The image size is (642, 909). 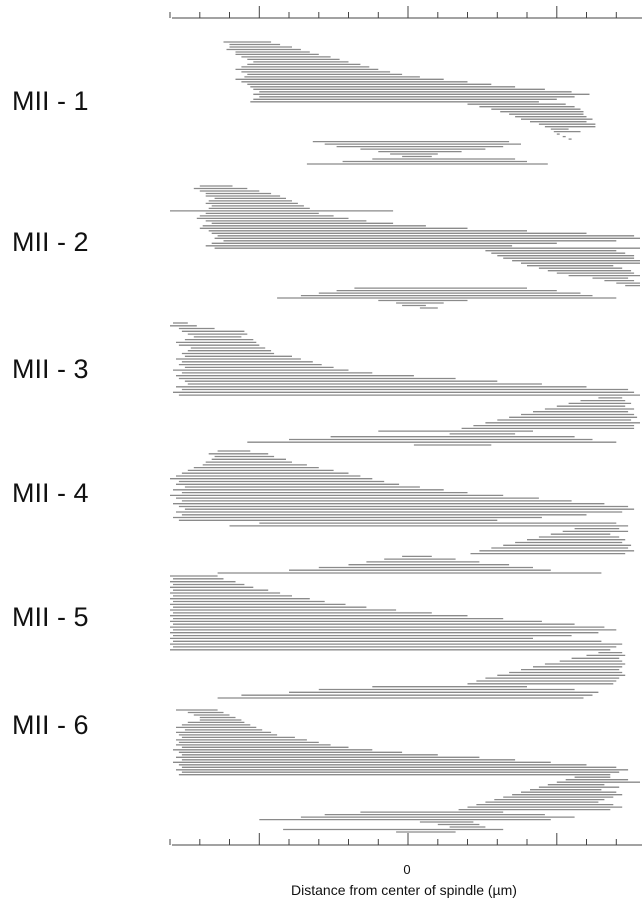 What do you see at coordinates (404, 890) in the screenshot?
I see `x-axis-label: Distance from center of spindle (µm)` at bounding box center [404, 890].